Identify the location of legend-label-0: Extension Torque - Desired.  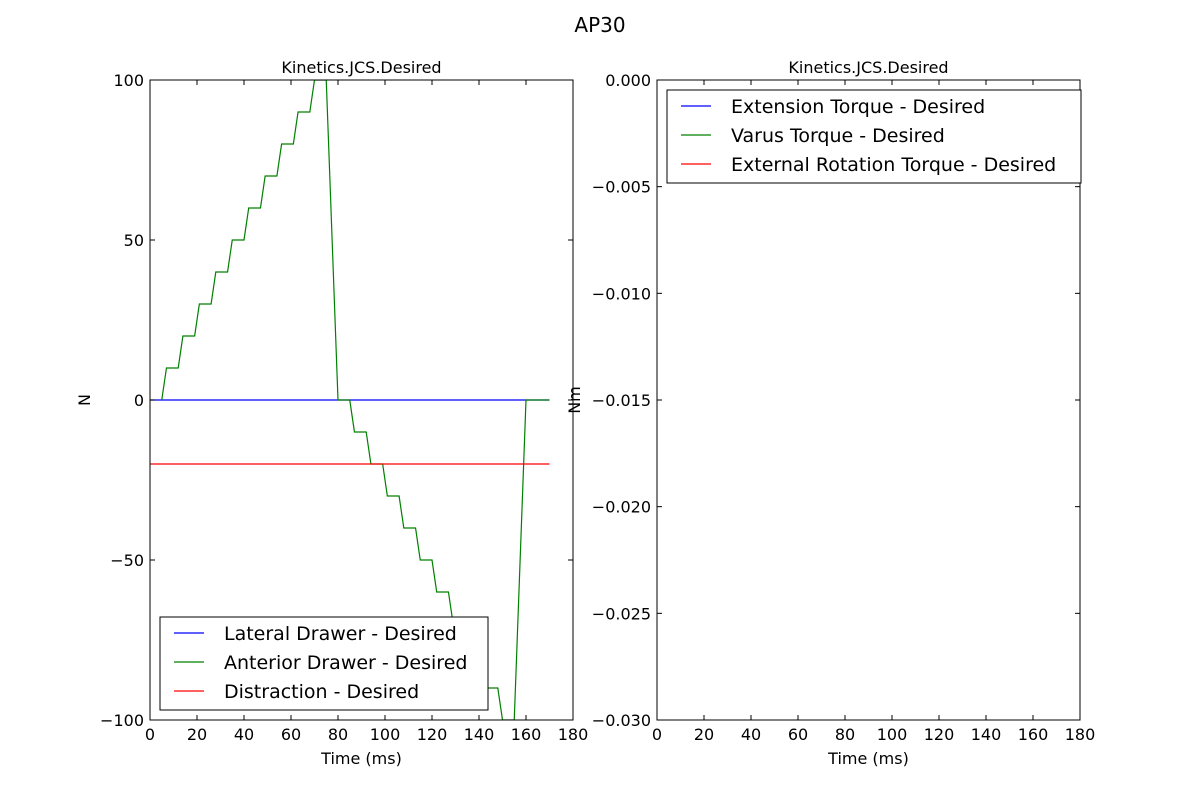
(858, 107).